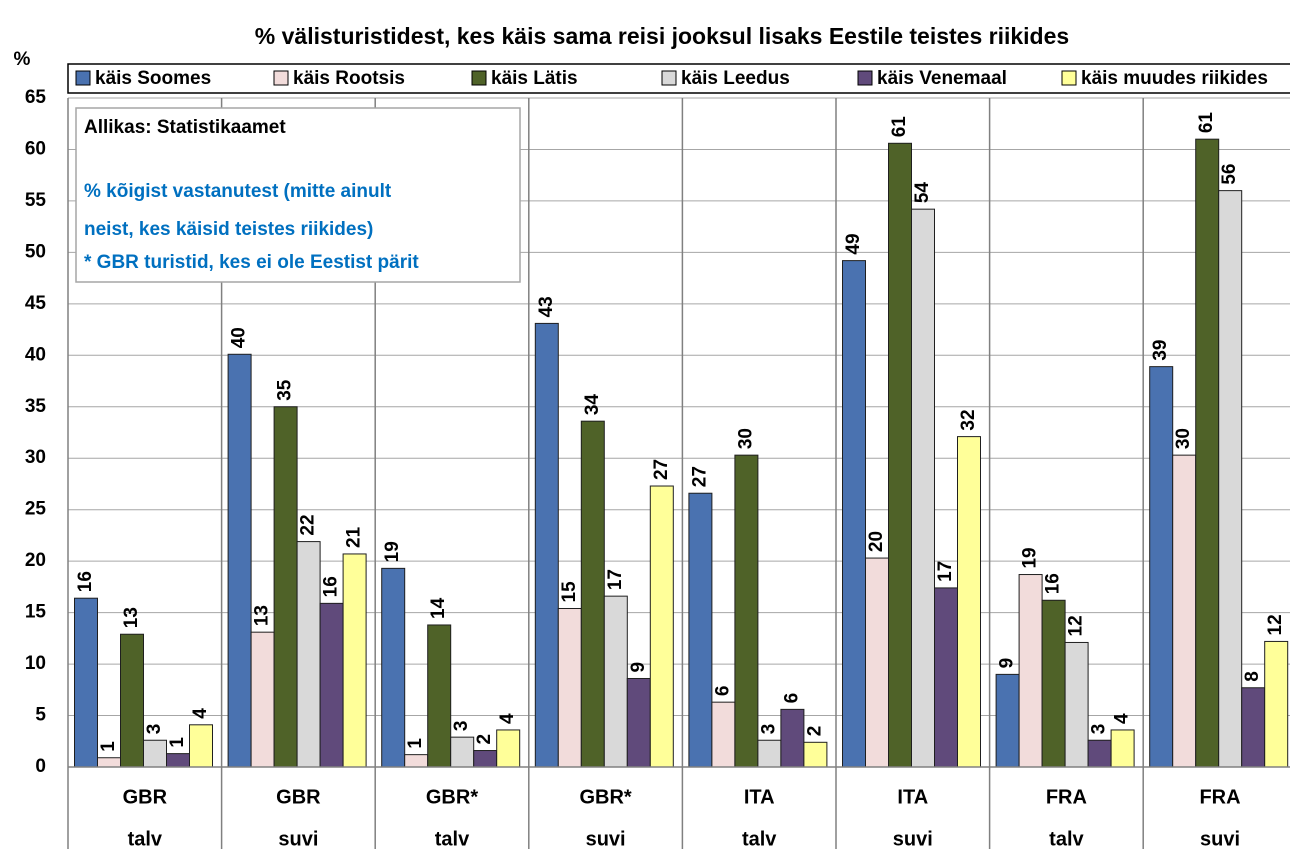 The image size is (1290, 849). What do you see at coordinates (228, 229) in the screenshot?
I see `annotation-note: neist, kes käisid teistes riikides)` at bounding box center [228, 229].